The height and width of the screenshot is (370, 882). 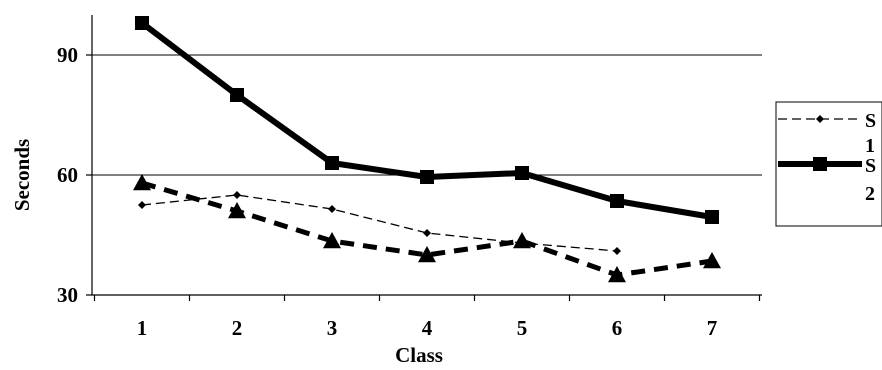 What do you see at coordinates (427, 328) in the screenshot?
I see `x-tick-label-4: 4` at bounding box center [427, 328].